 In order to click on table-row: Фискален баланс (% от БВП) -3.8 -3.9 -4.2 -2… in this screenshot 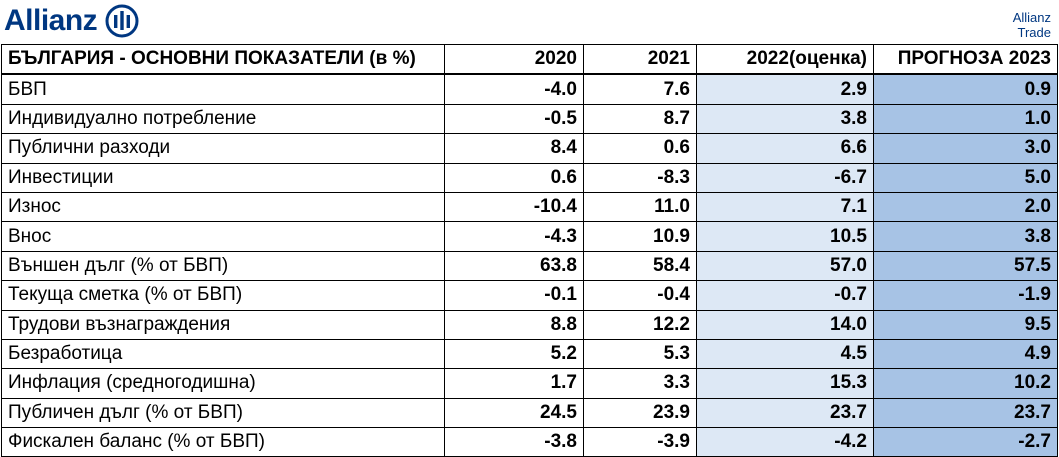, I will do `click(529, 442)`.